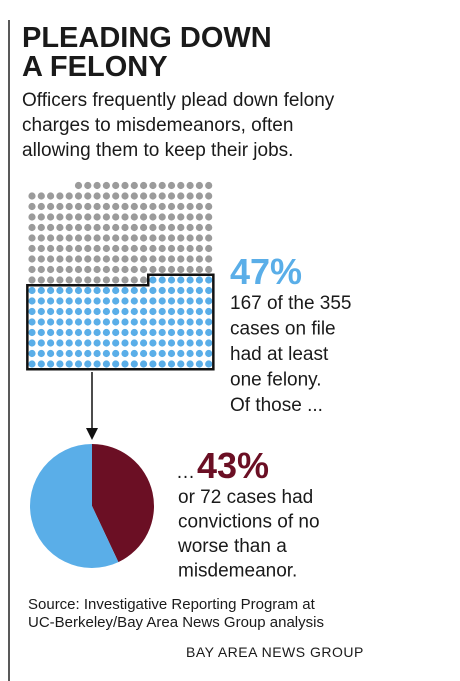 This screenshot has height=681, width=460. I want to click on subtitle: allowing them to keep their jobs., so click(157, 150).